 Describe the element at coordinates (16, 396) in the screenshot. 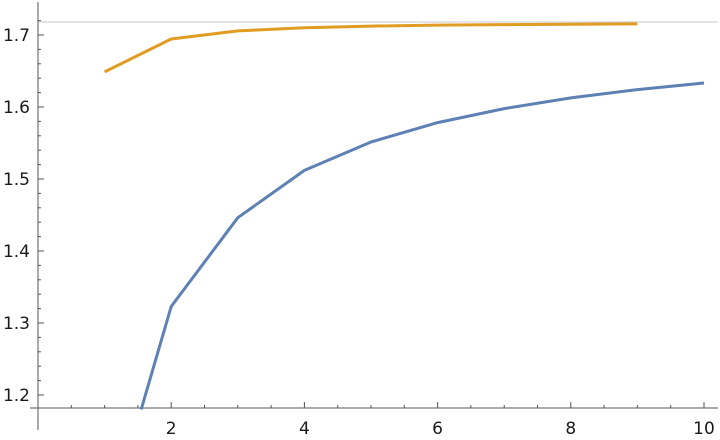

I see `y-tick-label: 1.2` at that location.